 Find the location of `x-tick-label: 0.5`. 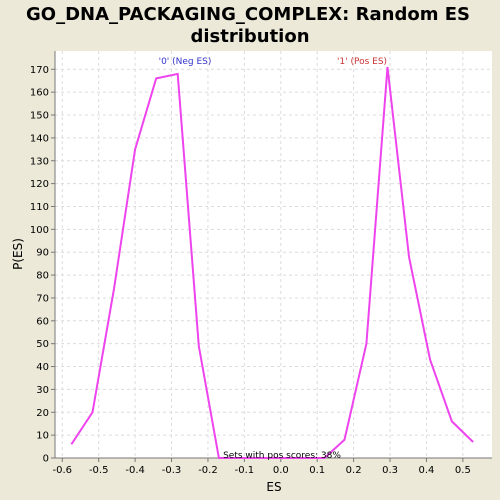

x-tick-label: 0.5 is located at coordinates (463, 470).